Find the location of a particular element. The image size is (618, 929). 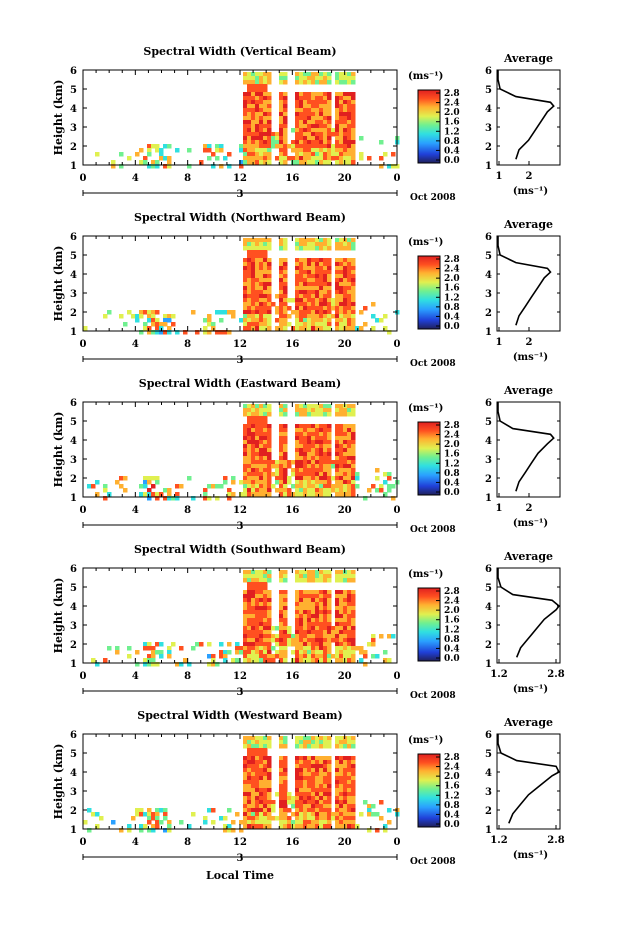

y-tick-label: 4 is located at coordinates (73, 441).